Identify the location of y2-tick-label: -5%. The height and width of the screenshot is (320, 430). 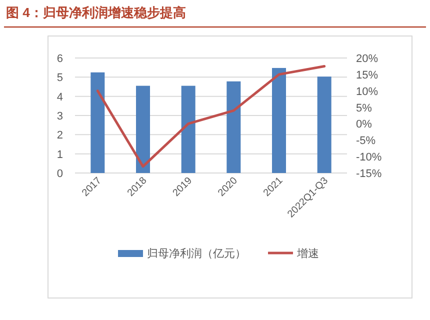
(366, 141).